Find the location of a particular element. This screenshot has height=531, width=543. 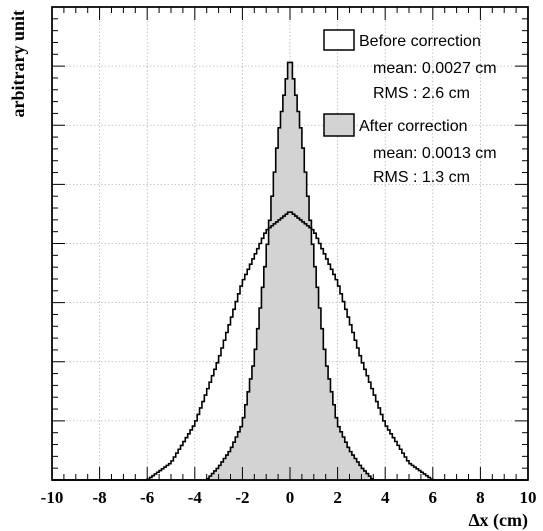

x-tick-label: 2 is located at coordinates (337, 497).